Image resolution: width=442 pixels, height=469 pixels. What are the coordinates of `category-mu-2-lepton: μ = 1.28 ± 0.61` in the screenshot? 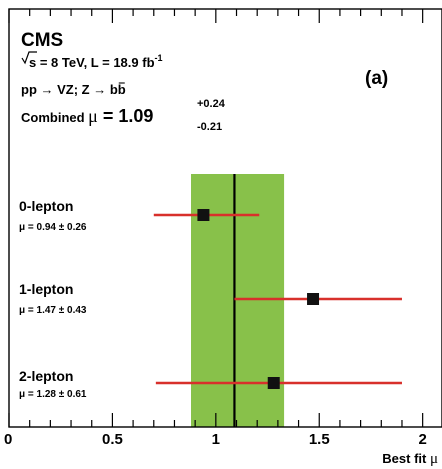 It's located at (53, 394).